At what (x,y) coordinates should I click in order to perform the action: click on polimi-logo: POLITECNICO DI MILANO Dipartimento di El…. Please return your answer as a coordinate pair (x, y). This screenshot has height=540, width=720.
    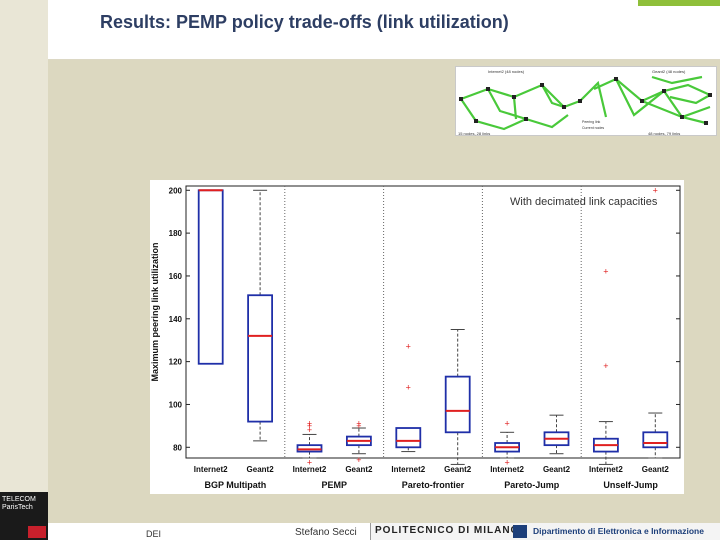
    Looking at the image, I should click on (545, 531).